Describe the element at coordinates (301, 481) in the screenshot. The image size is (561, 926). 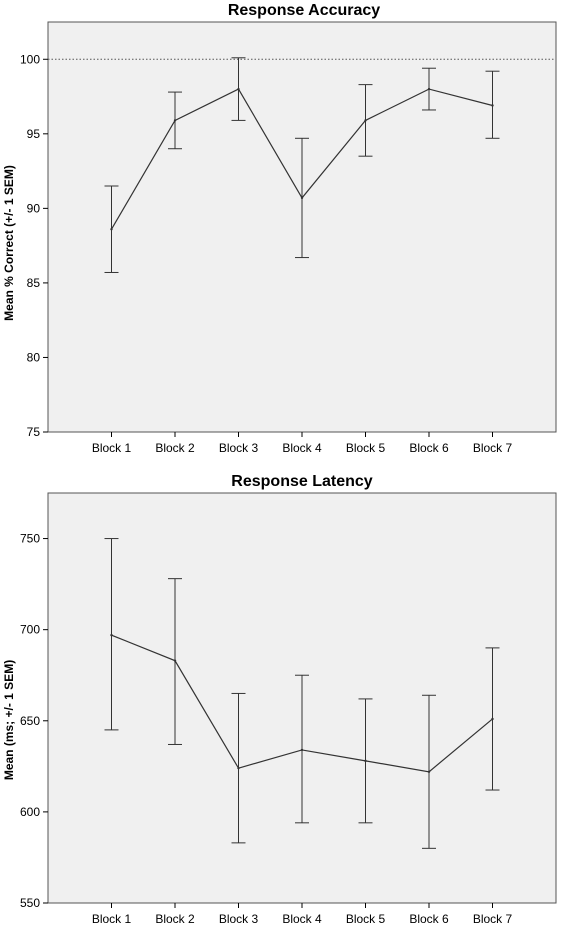
I see `latency-chart-title: Response Latency` at that location.